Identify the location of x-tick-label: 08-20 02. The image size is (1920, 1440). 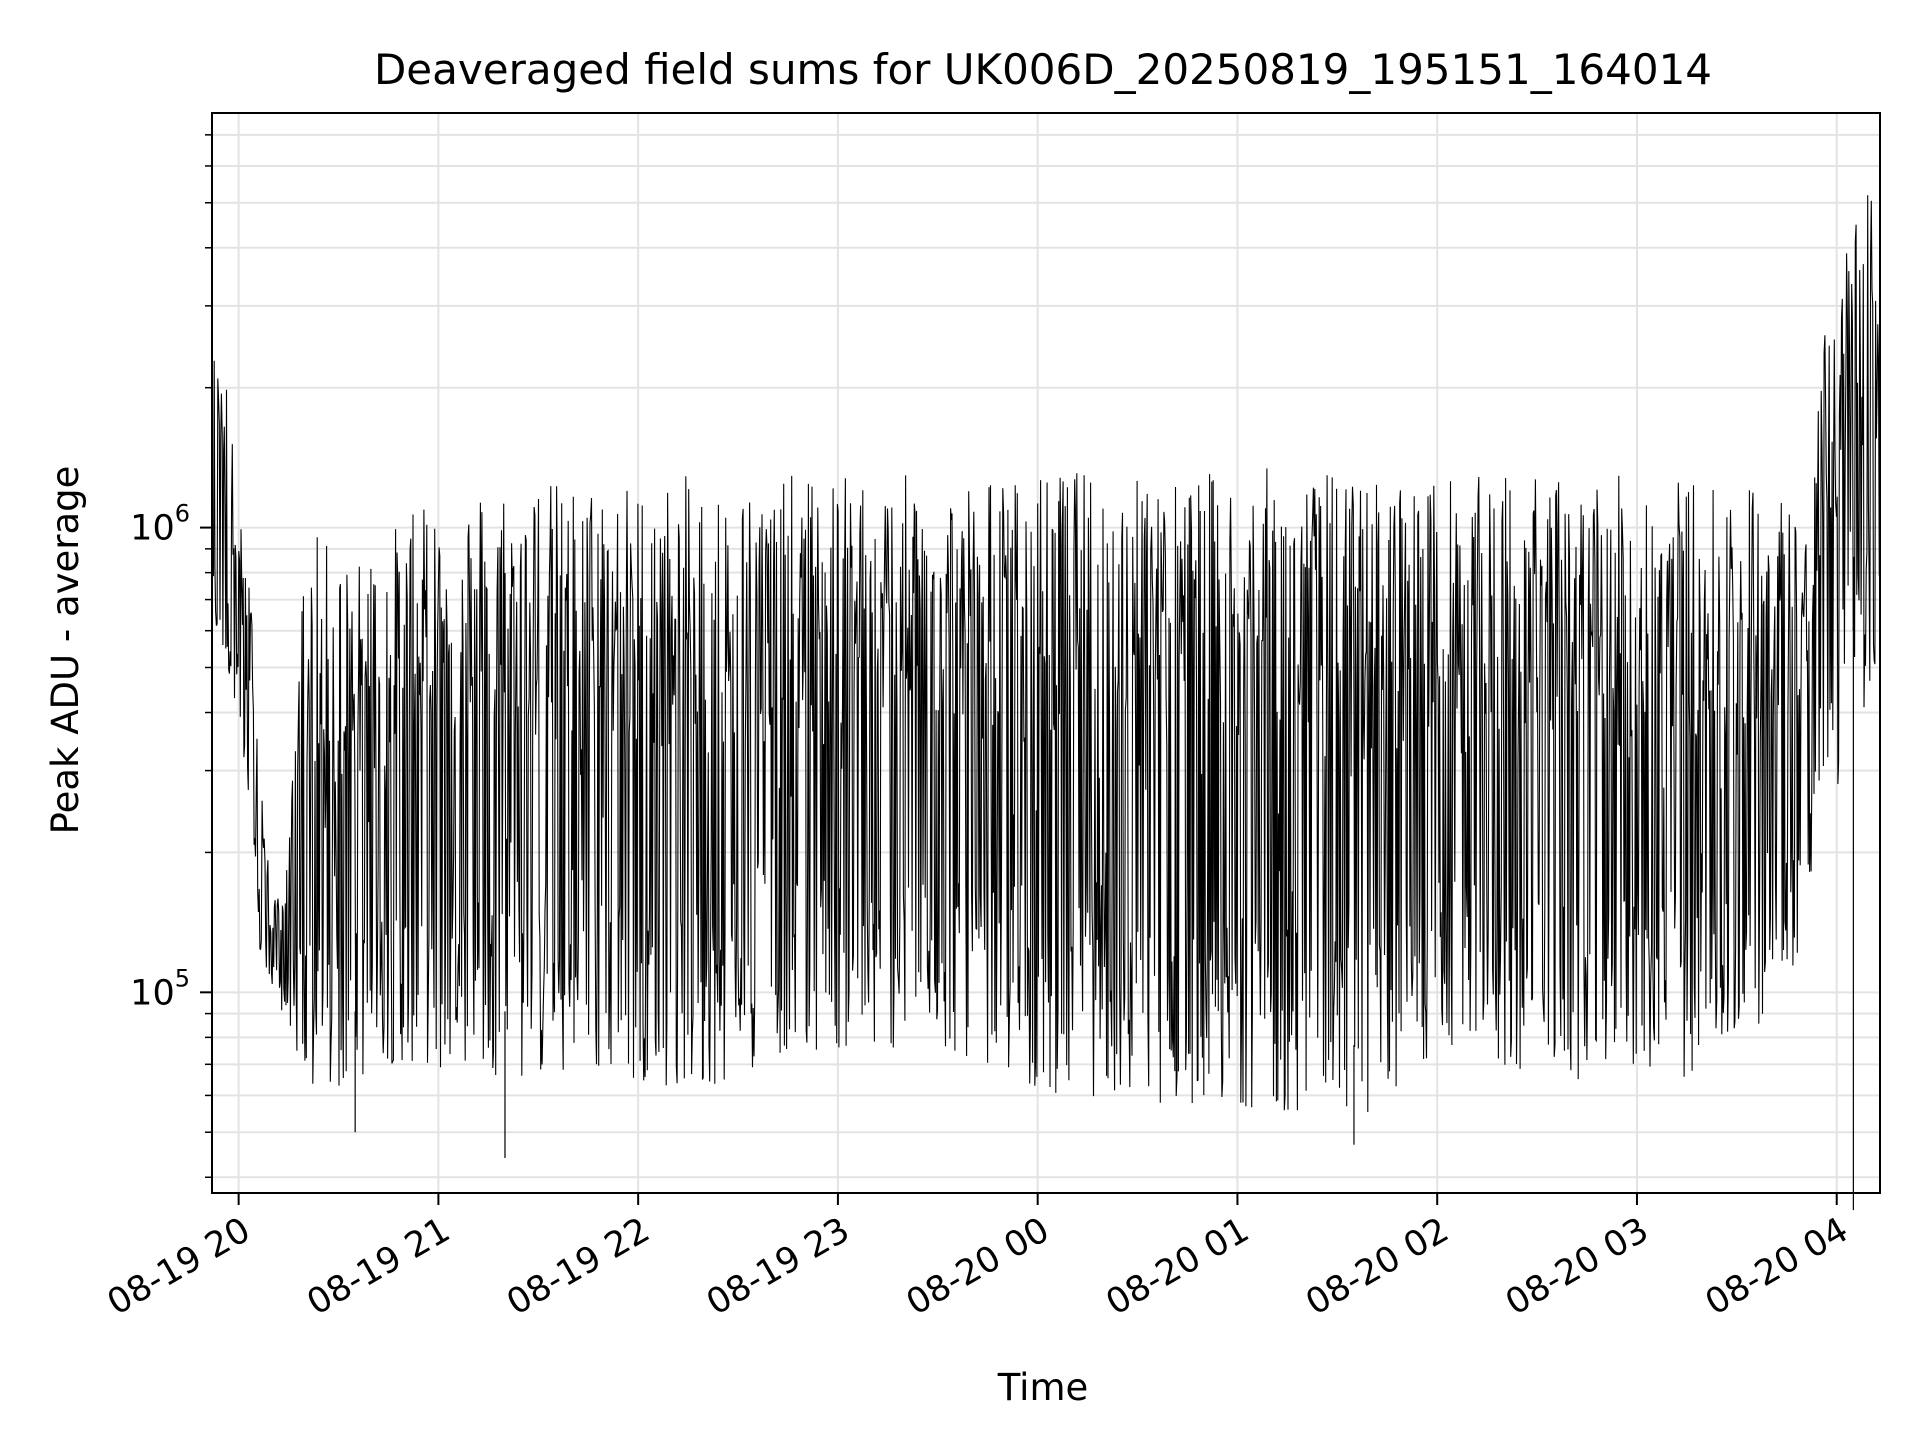
(1377, 1266).